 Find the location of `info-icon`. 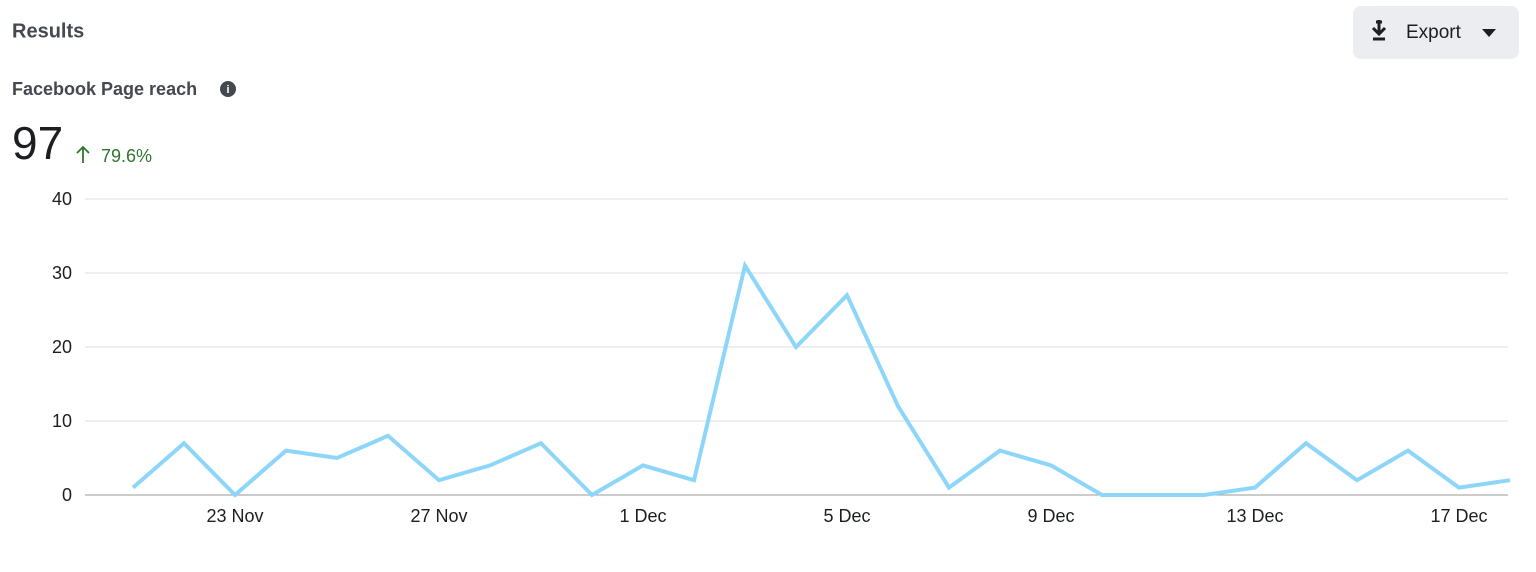

info-icon is located at coordinates (228, 89).